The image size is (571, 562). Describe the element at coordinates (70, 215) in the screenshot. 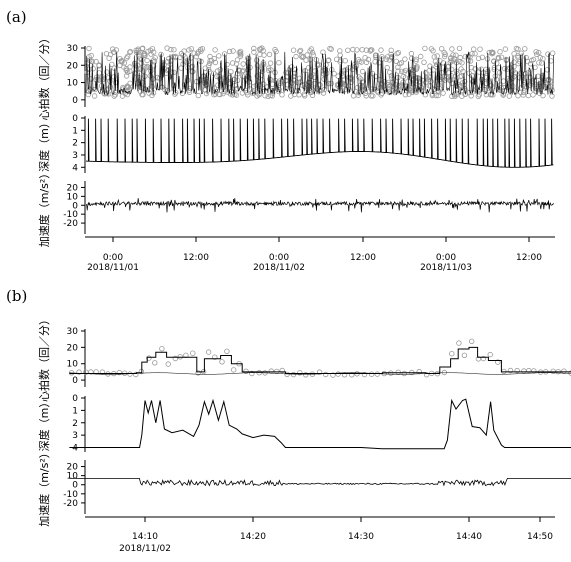

I see `y-tick-label-a-2: -10` at that location.